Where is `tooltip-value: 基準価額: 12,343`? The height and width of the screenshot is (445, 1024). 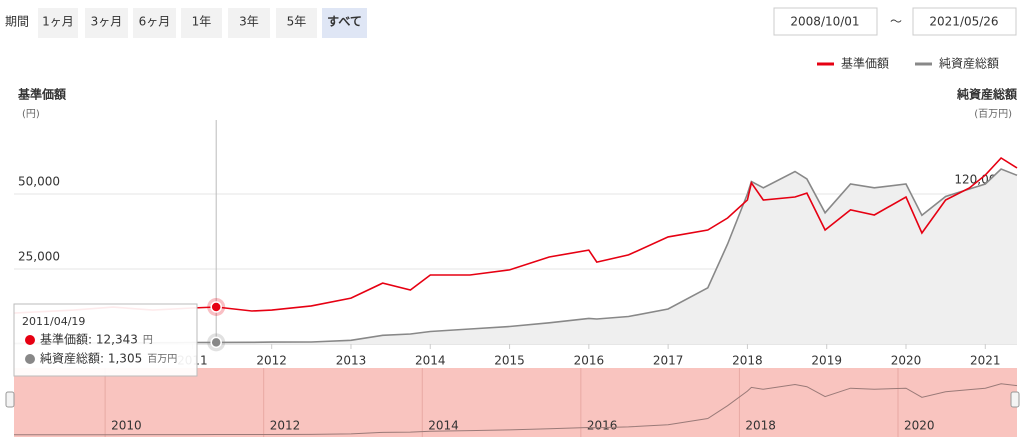 tooltip-value: 基準価額: 12,343 is located at coordinates (89, 339).